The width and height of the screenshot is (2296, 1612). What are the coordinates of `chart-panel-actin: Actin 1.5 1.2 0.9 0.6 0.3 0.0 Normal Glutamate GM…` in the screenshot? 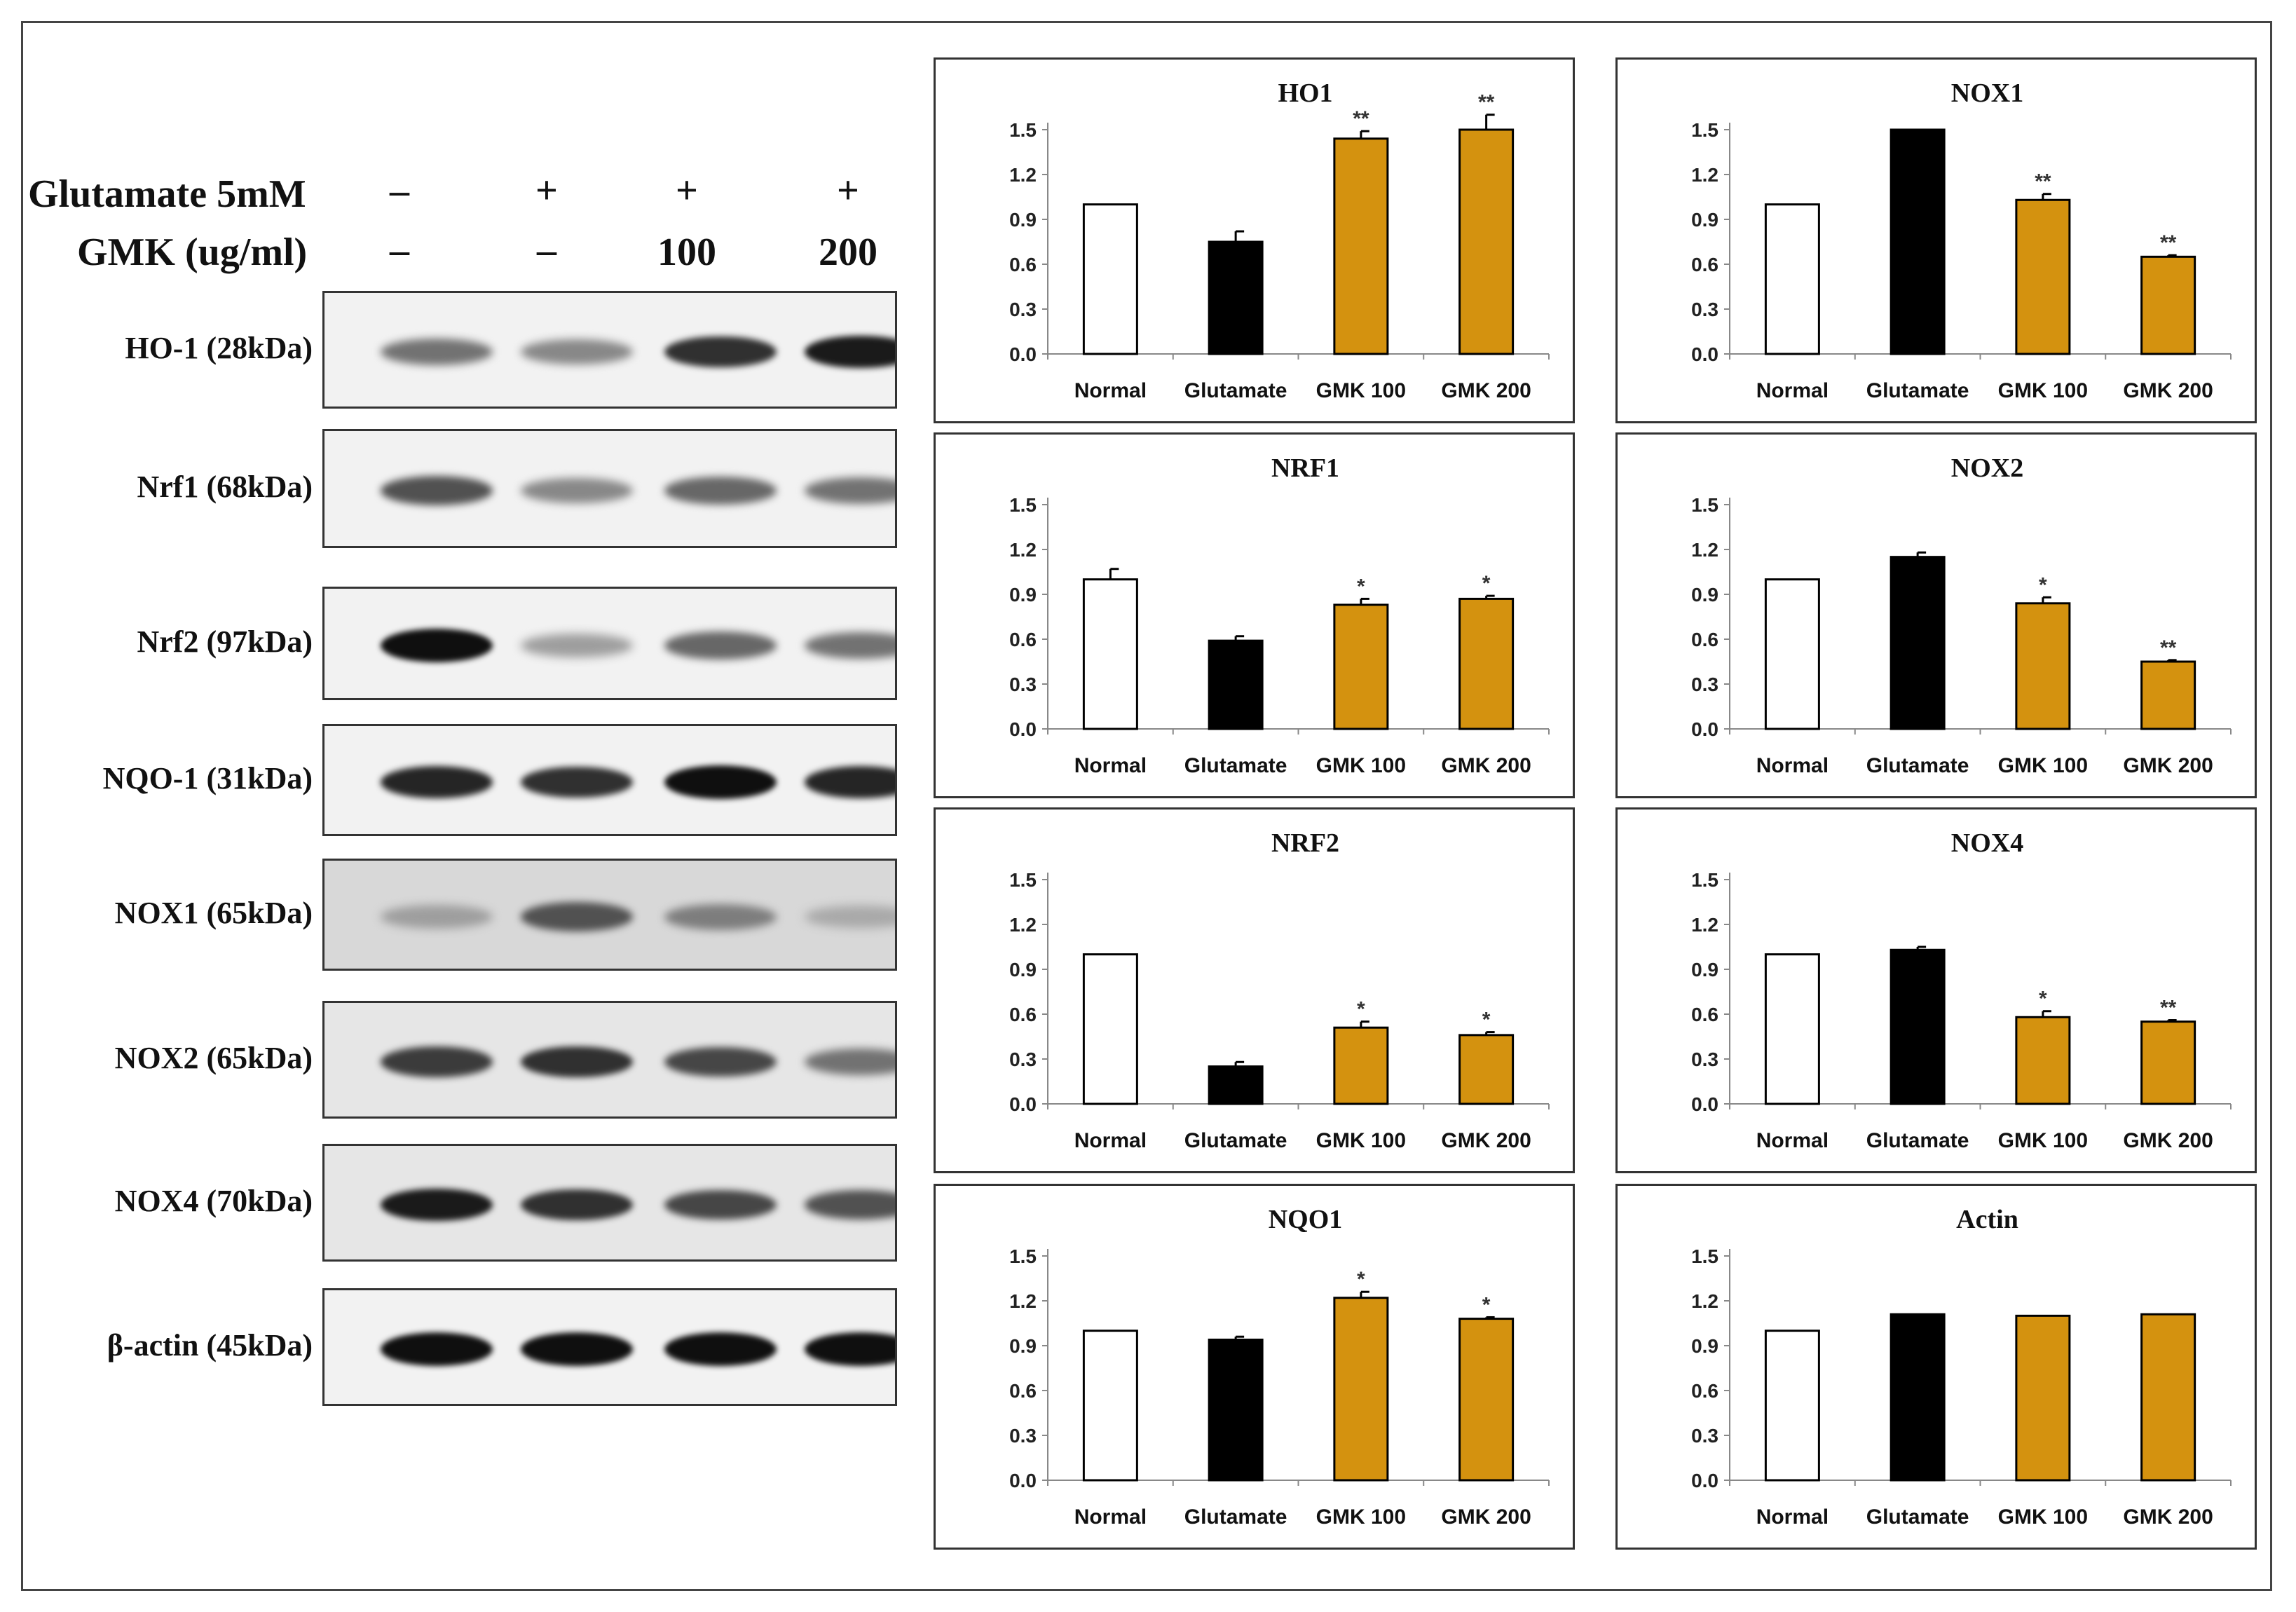 It's located at (1936, 1367).